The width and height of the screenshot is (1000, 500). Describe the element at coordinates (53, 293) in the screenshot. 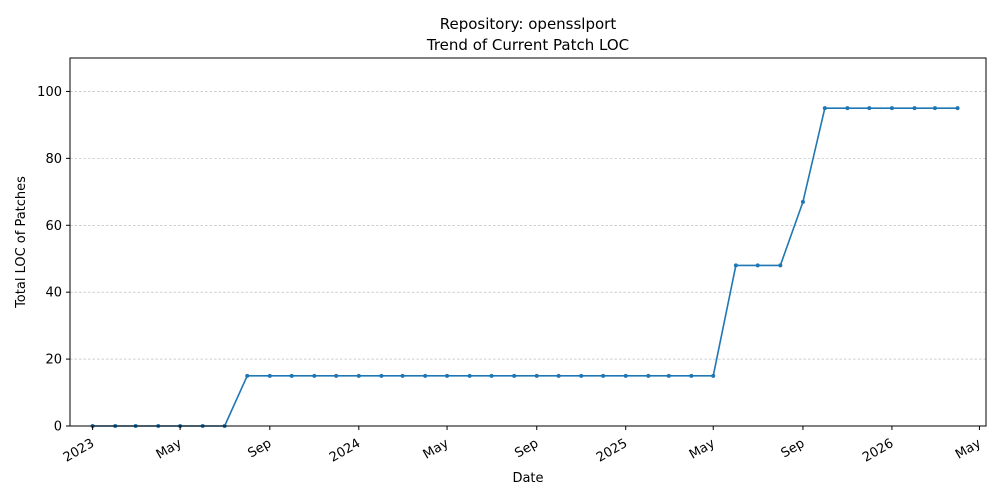

I see `y-tick-label: 40` at that location.